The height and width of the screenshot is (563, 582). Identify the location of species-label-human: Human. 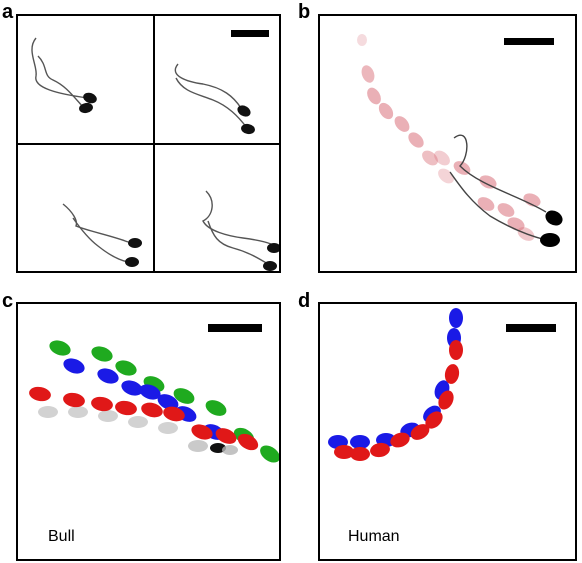
(374, 536).